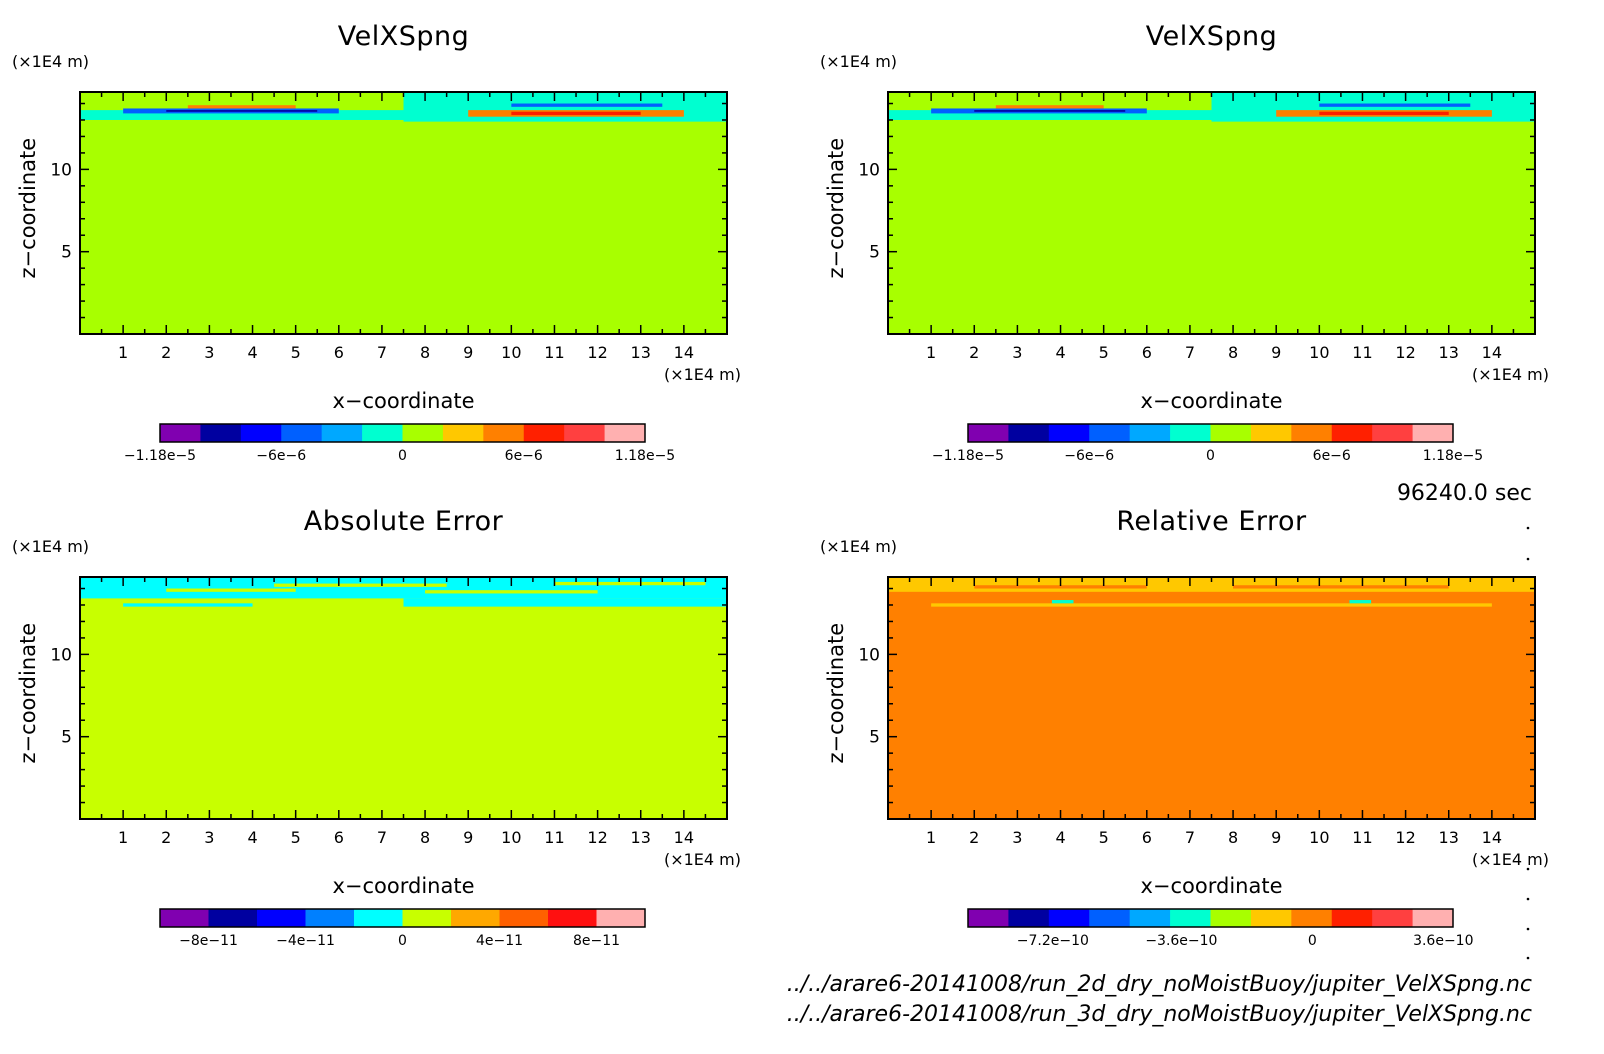 This screenshot has width=1604, height=1054. Describe the element at coordinates (305, 941) in the screenshot. I see `colorbar-tick-label: −4e−11` at that location.